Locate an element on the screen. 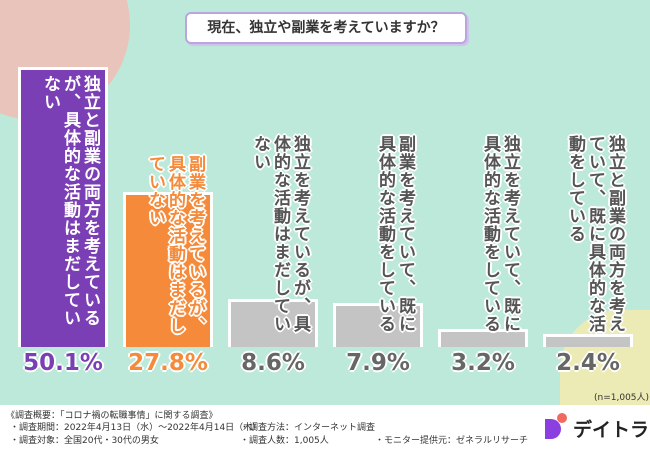  logo: デイトラ is located at coordinates (597, 427).